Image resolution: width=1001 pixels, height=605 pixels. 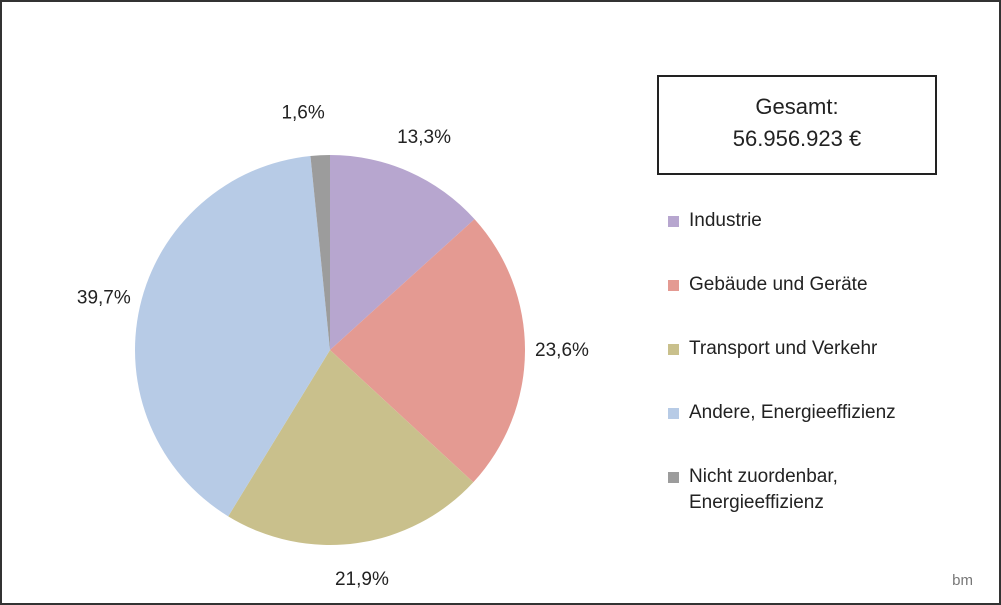 What do you see at coordinates (818, 304) in the screenshot?
I see `legend-item: Gebäude und Geräte` at bounding box center [818, 304].